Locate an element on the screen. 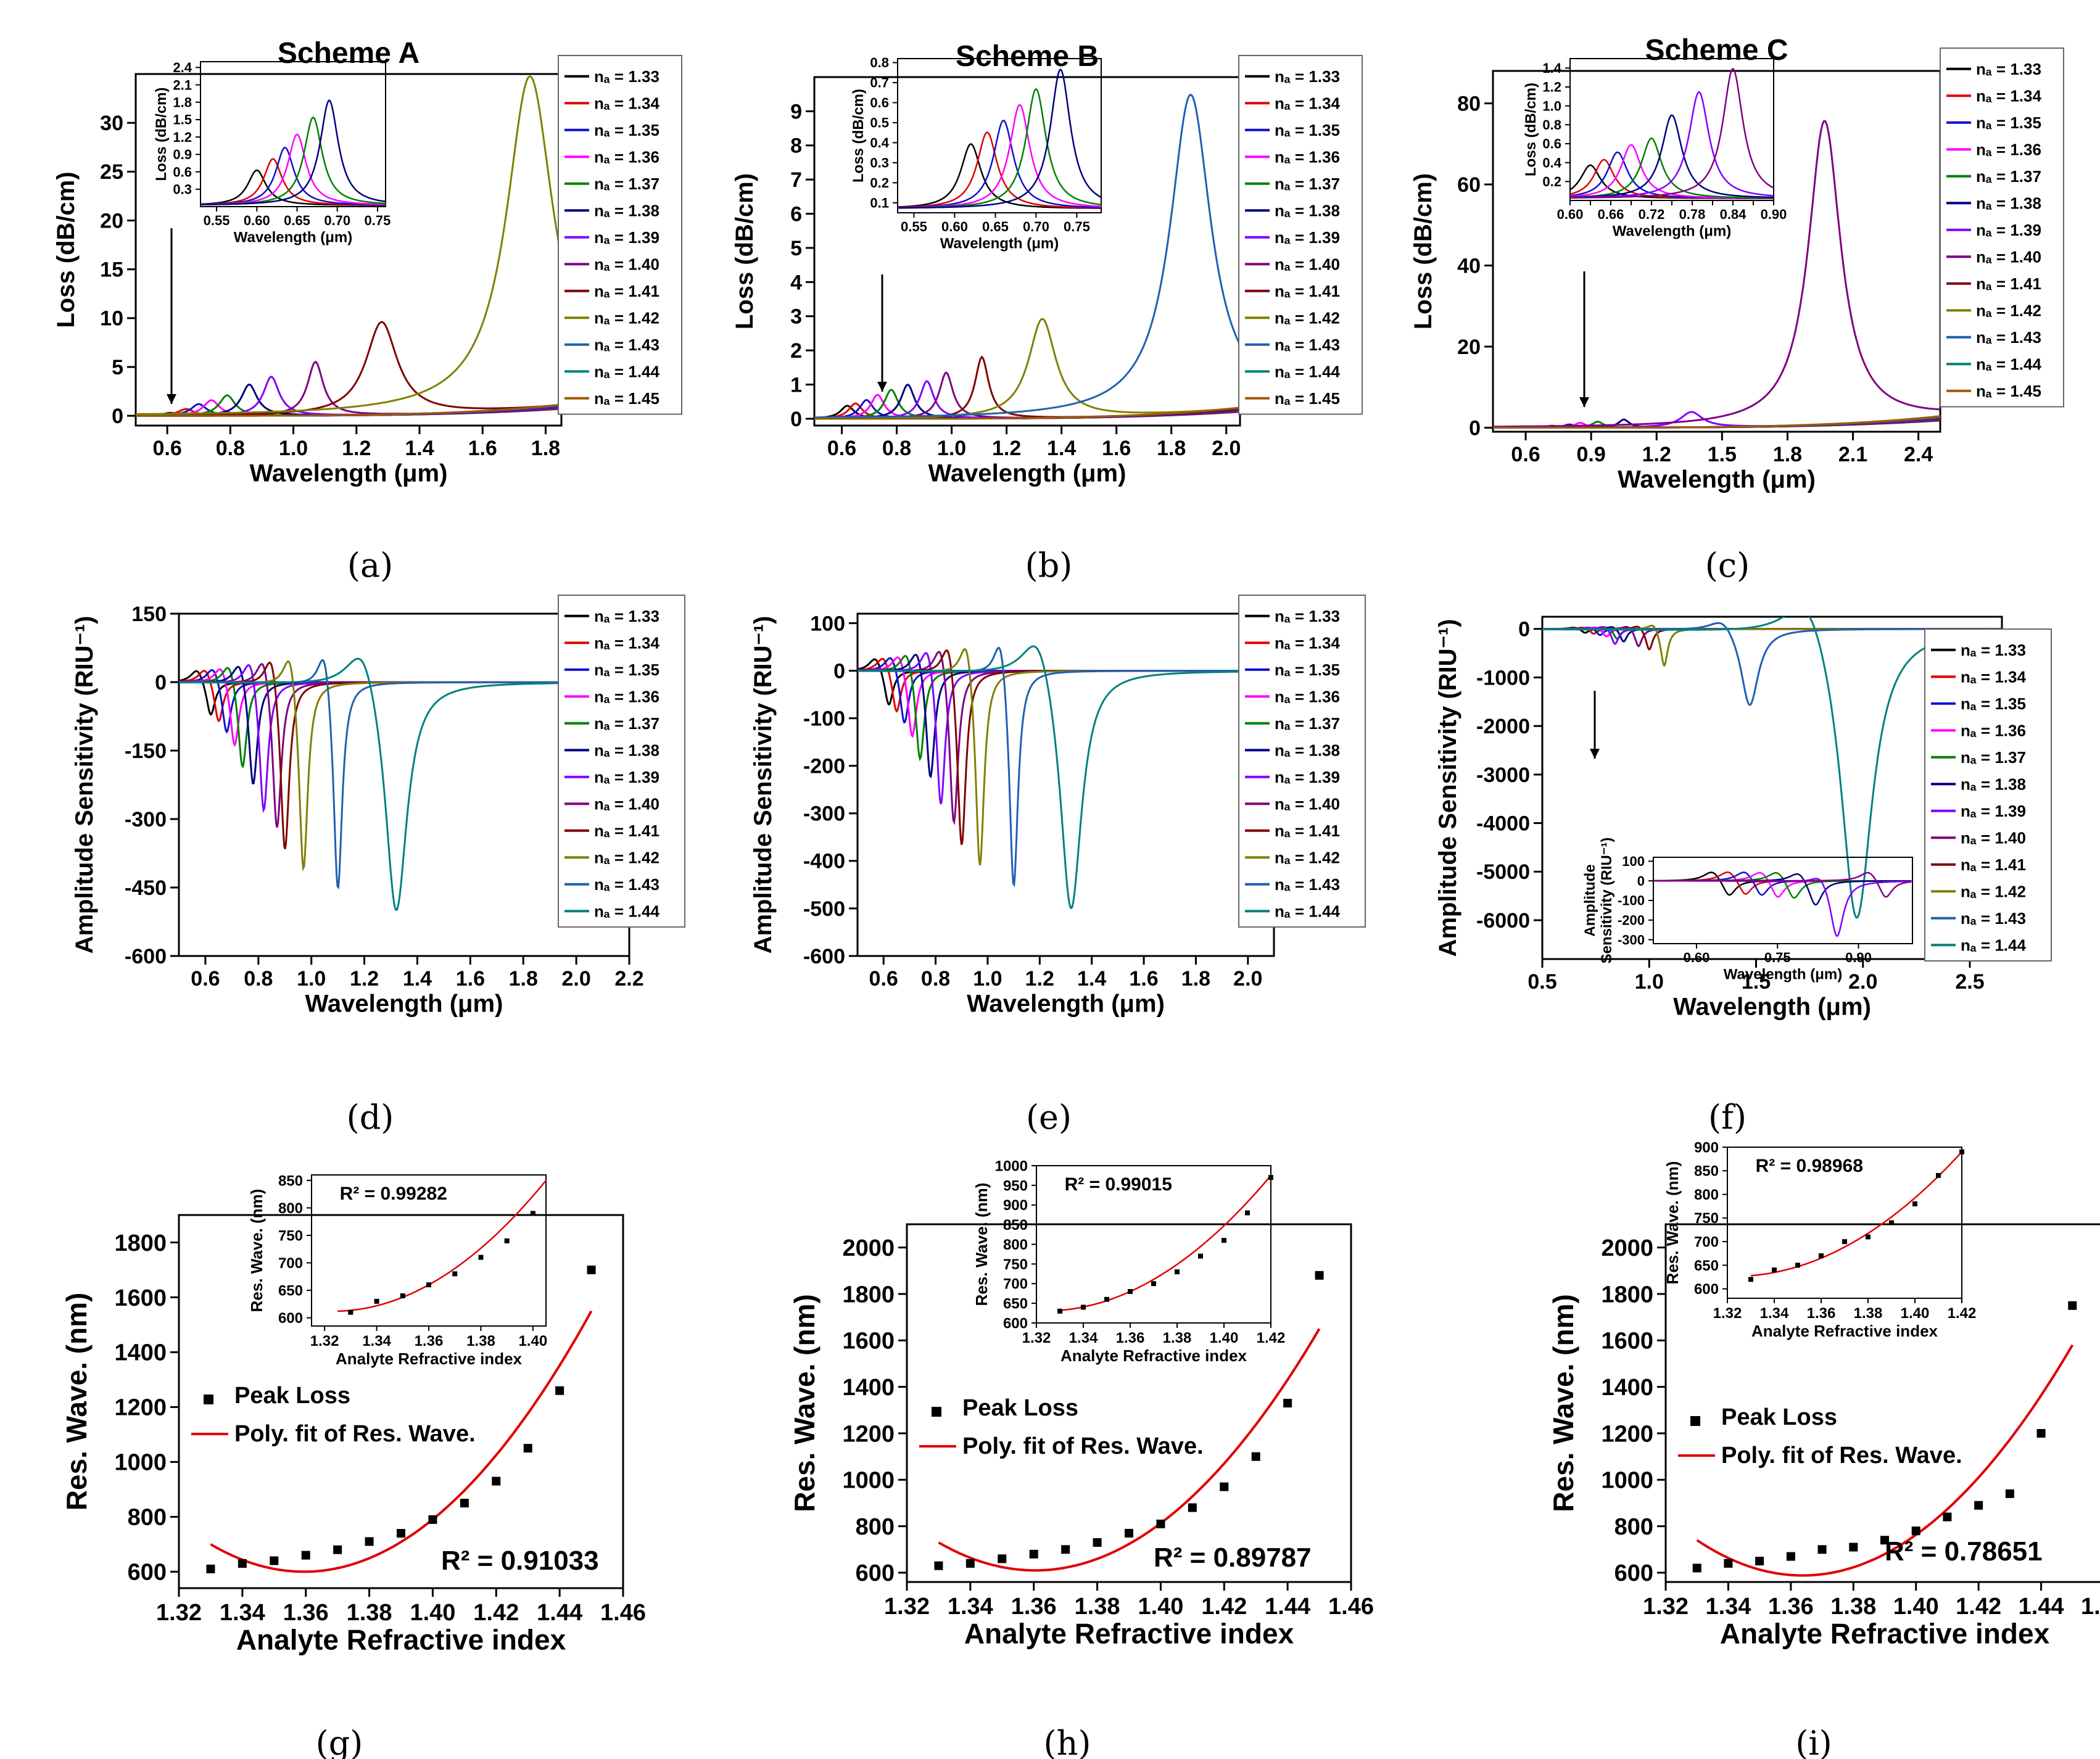 The height and width of the screenshot is (1759, 2100). series-group is located at coordinates (404, 784).